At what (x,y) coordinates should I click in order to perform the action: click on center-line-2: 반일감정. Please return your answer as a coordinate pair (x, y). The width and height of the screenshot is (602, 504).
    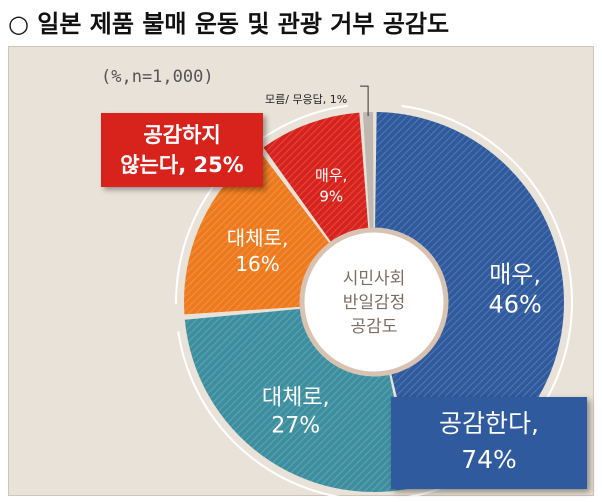
    Looking at the image, I should click on (374, 303).